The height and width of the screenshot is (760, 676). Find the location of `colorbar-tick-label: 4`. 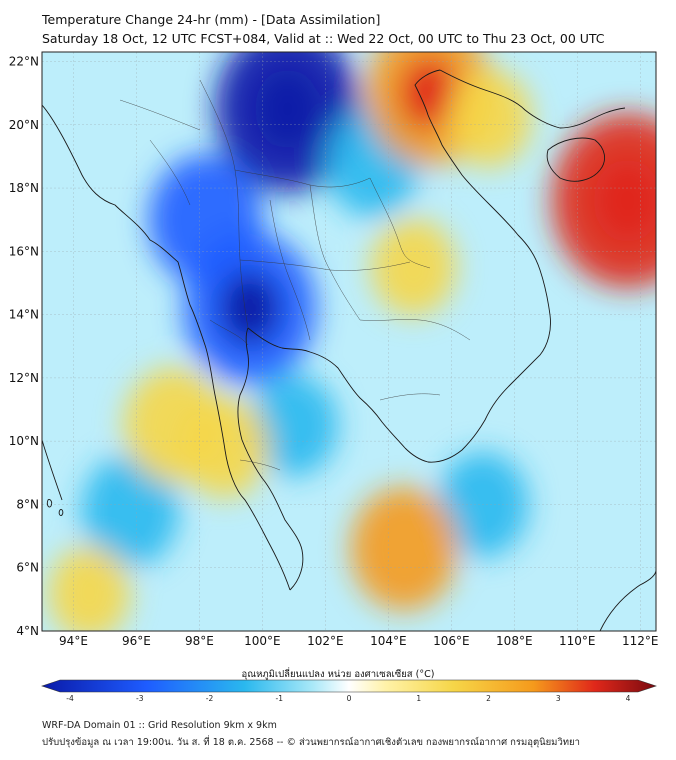

colorbar-tick-label: 4 is located at coordinates (628, 698).